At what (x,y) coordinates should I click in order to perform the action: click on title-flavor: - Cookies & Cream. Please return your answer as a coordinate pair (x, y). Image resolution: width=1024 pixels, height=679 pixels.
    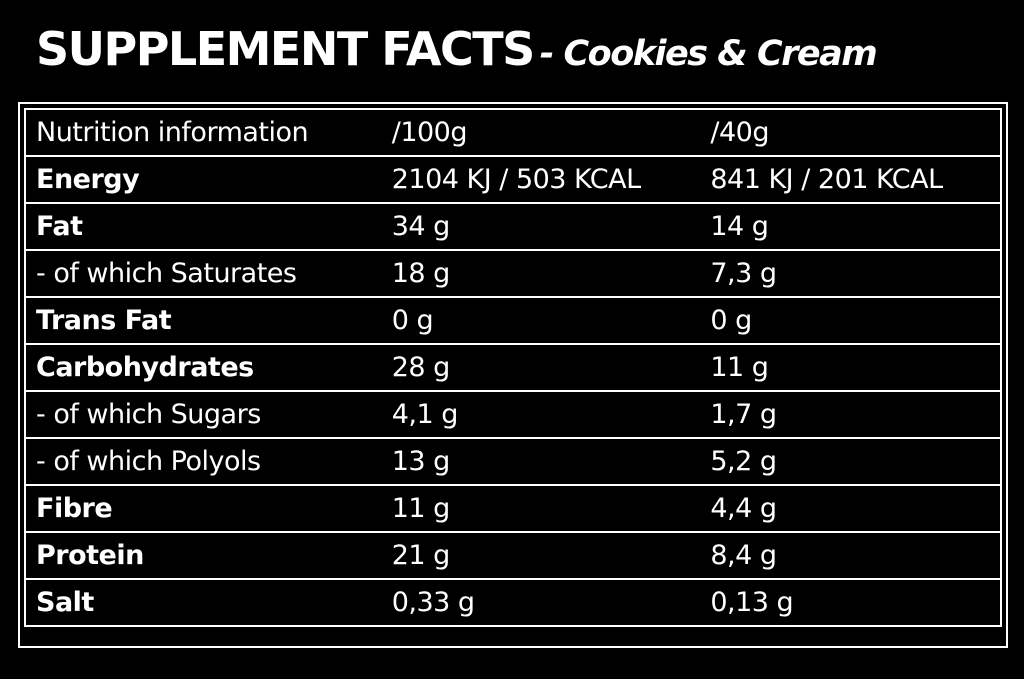
    Looking at the image, I should click on (708, 54).